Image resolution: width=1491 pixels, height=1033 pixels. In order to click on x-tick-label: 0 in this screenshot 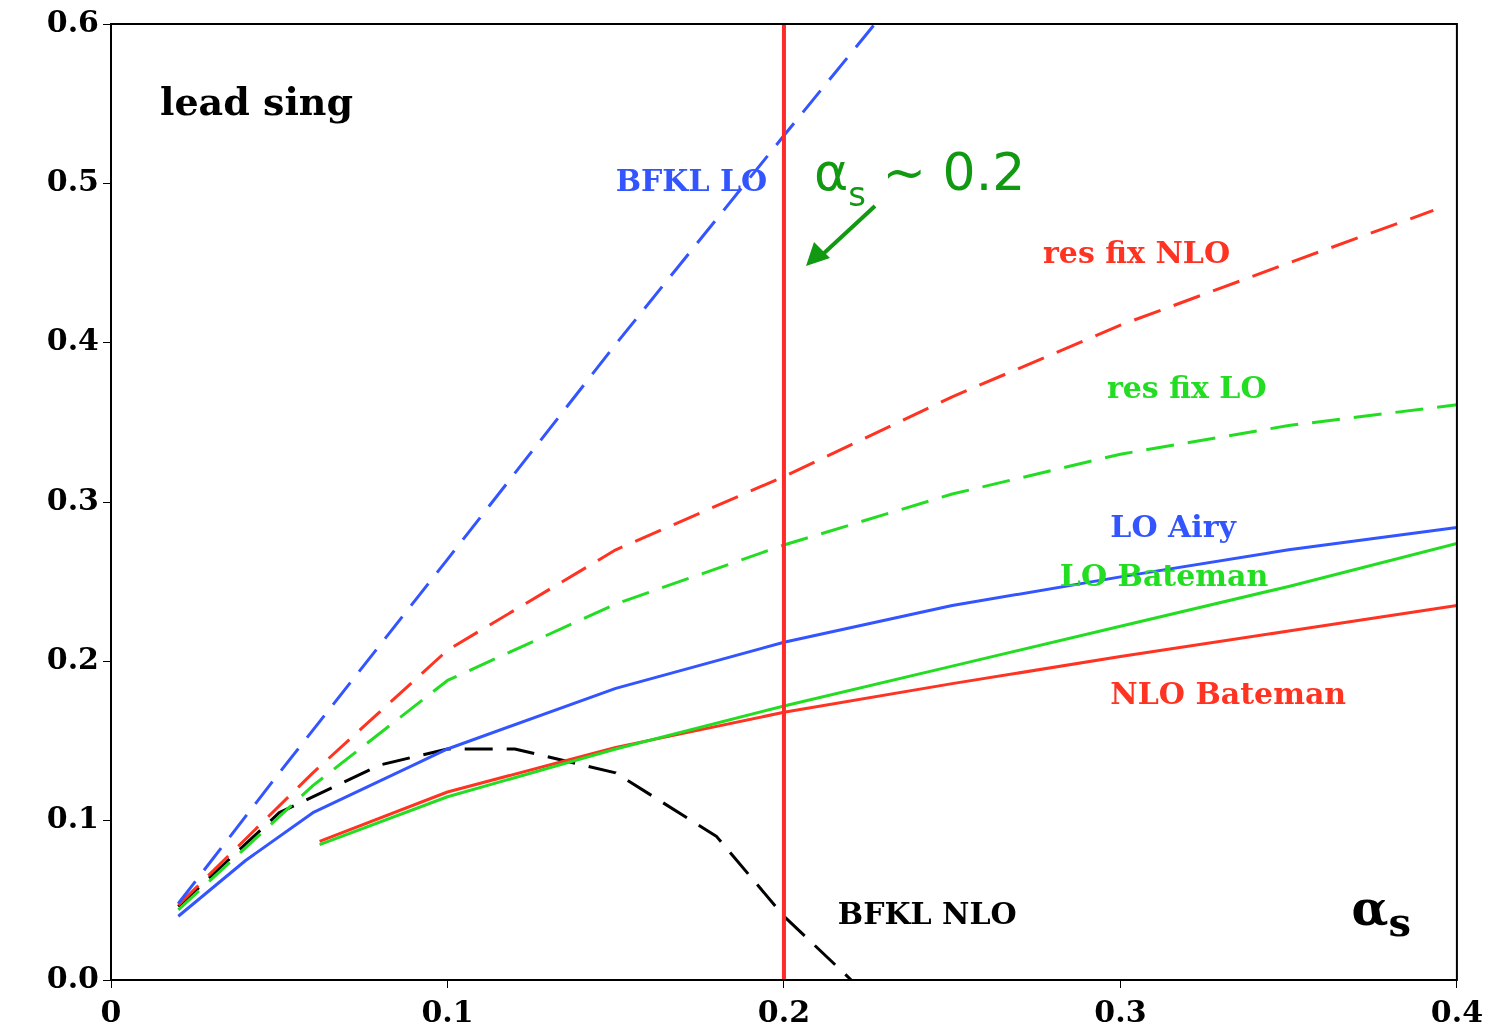, I will do `click(111, 1011)`.